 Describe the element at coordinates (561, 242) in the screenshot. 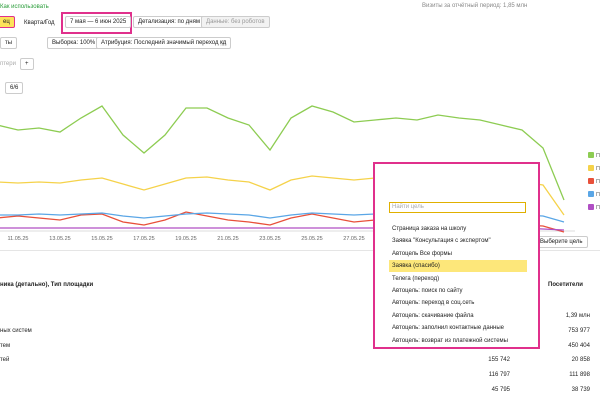

I see `goal-button: Выберите цель` at that location.